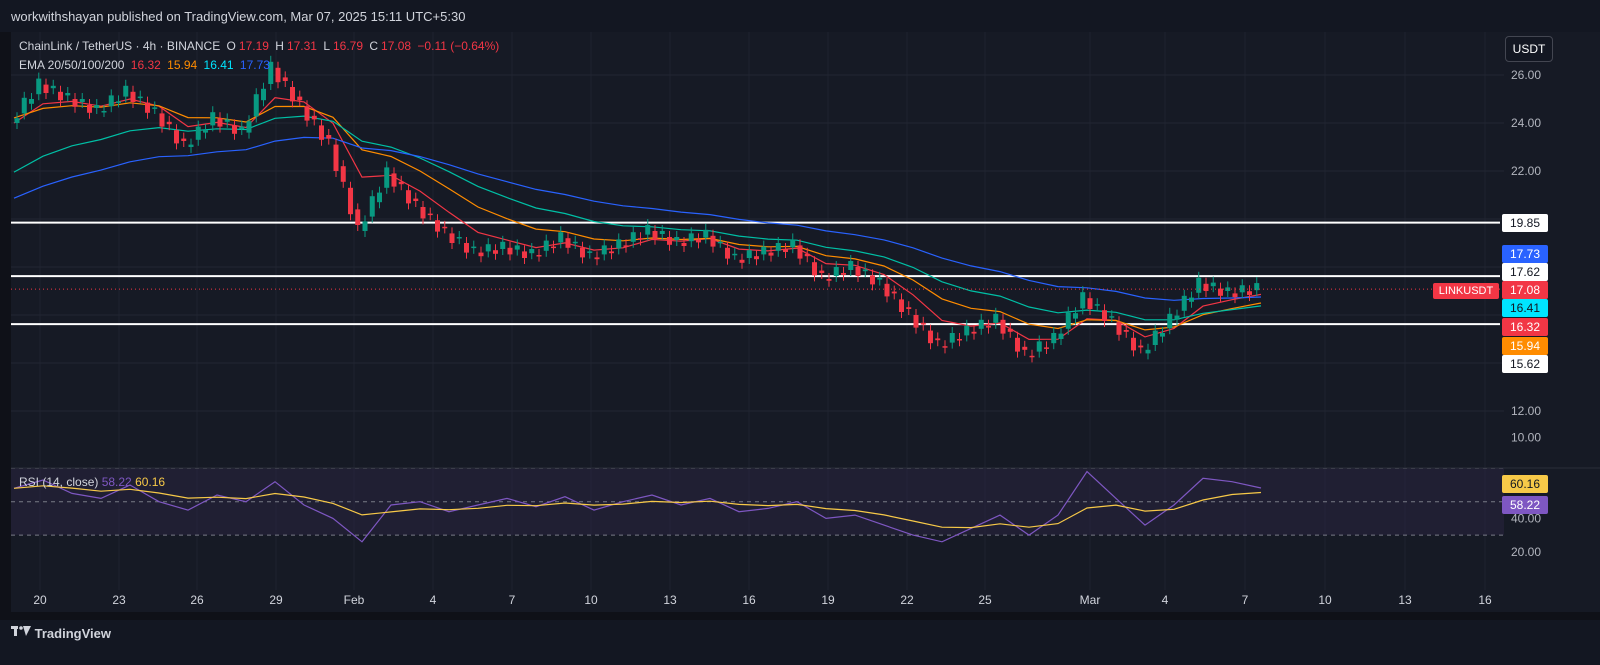 This screenshot has height=665, width=1600. Describe the element at coordinates (1526, 552) in the screenshot. I see `rsi-y-tick-label: 20.00` at that location.